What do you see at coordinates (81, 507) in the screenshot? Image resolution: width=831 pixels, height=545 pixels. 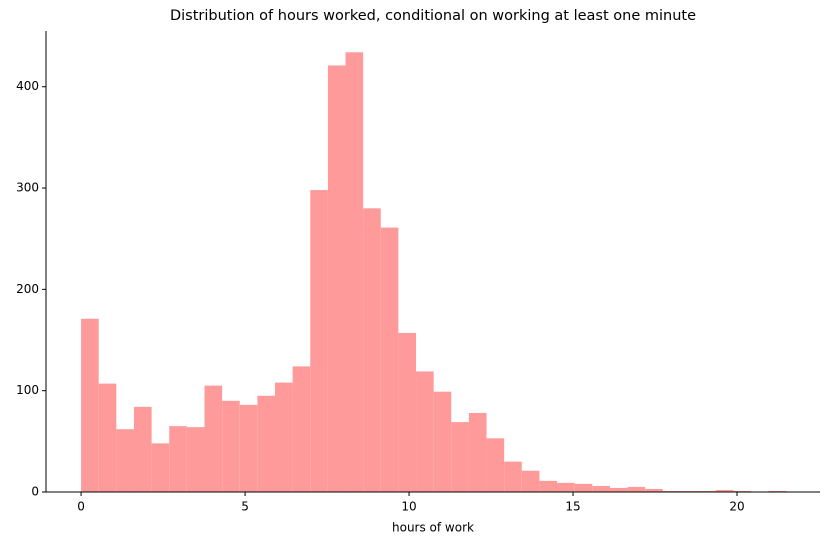 I see `x-tick-label: 0` at bounding box center [81, 507].